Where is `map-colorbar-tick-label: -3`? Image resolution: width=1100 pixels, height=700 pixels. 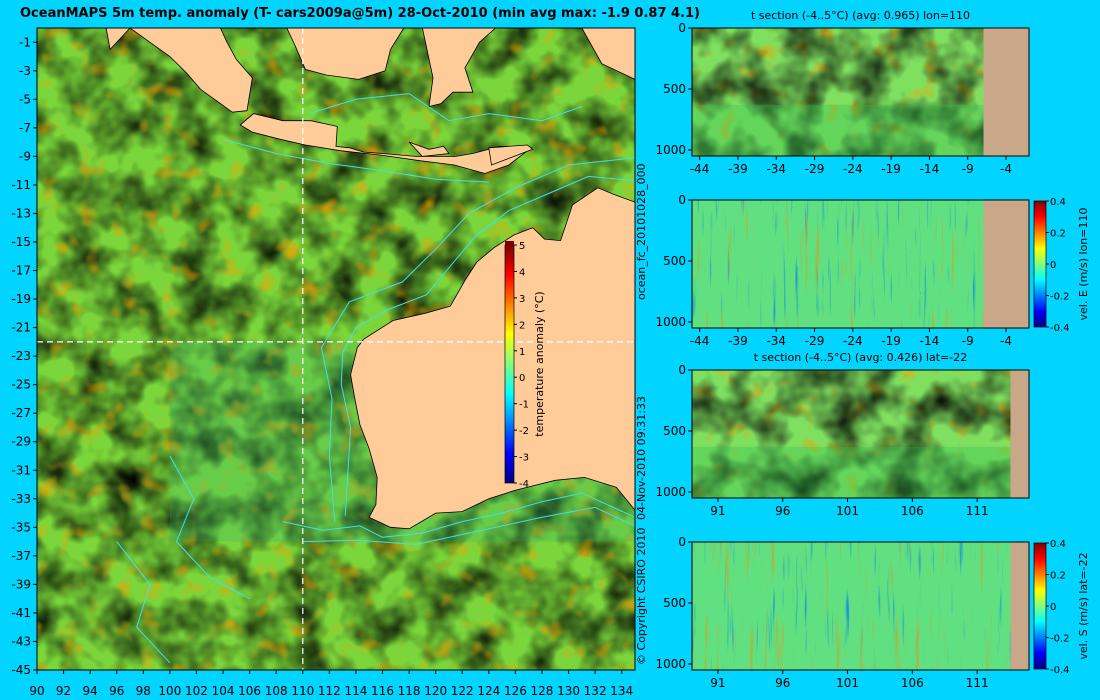
map-colorbar-tick-label: -3 is located at coordinates (524, 458).